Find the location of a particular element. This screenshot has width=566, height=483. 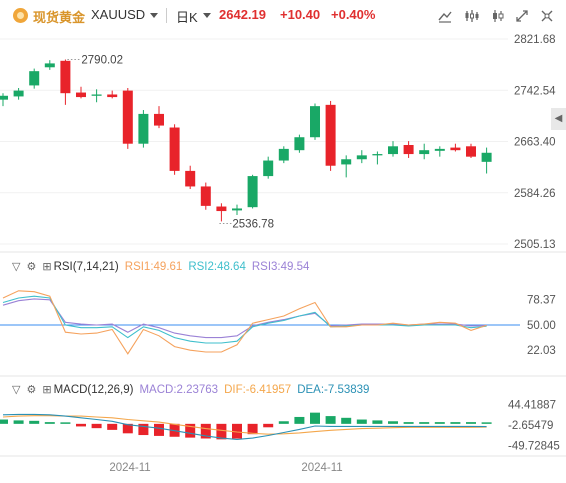

fullscreen-icon is located at coordinates (522, 16).